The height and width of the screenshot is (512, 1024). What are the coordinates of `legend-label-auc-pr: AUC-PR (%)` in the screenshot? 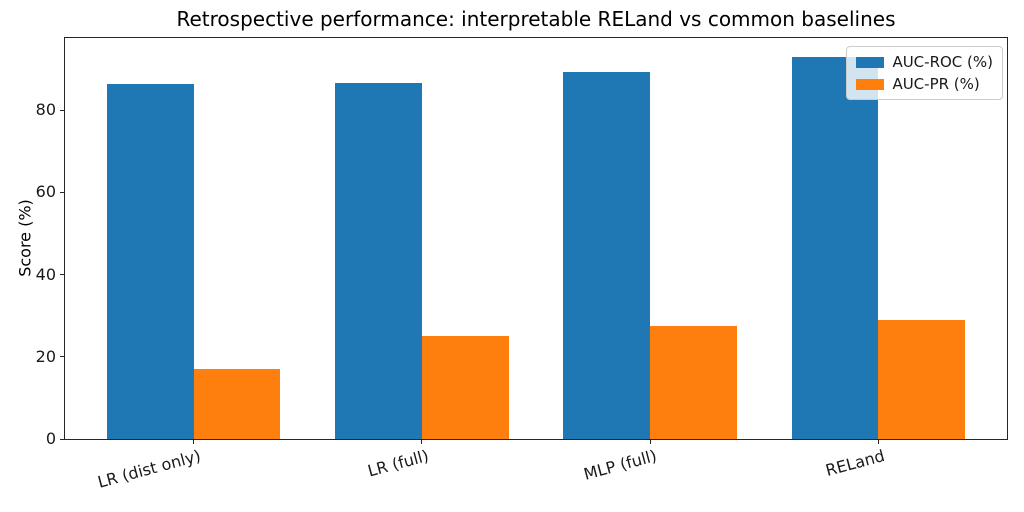 It's located at (936, 84).